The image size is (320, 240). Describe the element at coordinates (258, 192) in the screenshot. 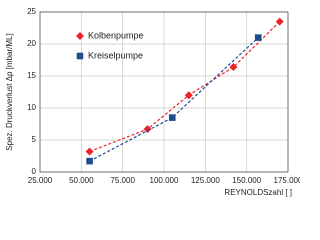

I see `x-axis-label: REYNOLDSzahl [ ]` at that location.